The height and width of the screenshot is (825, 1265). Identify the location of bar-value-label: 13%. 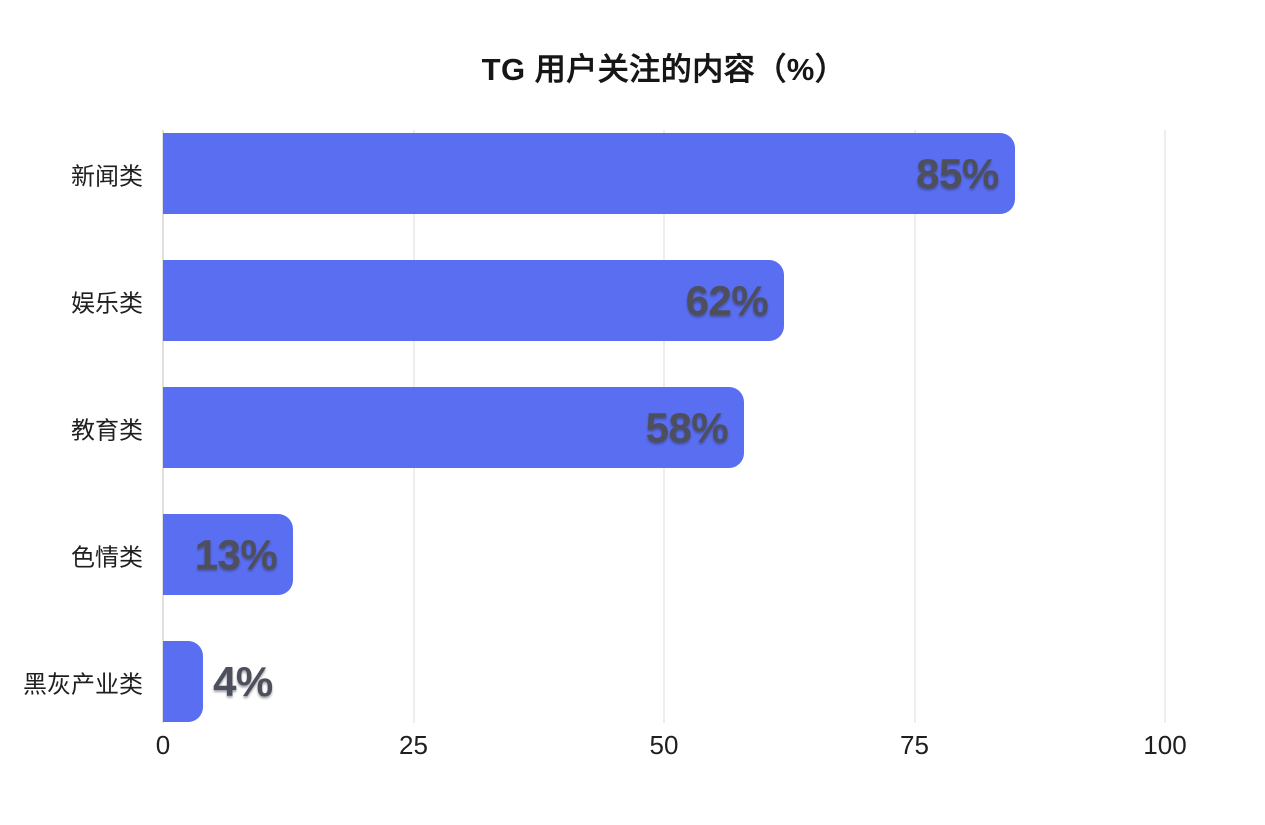
(236, 554).